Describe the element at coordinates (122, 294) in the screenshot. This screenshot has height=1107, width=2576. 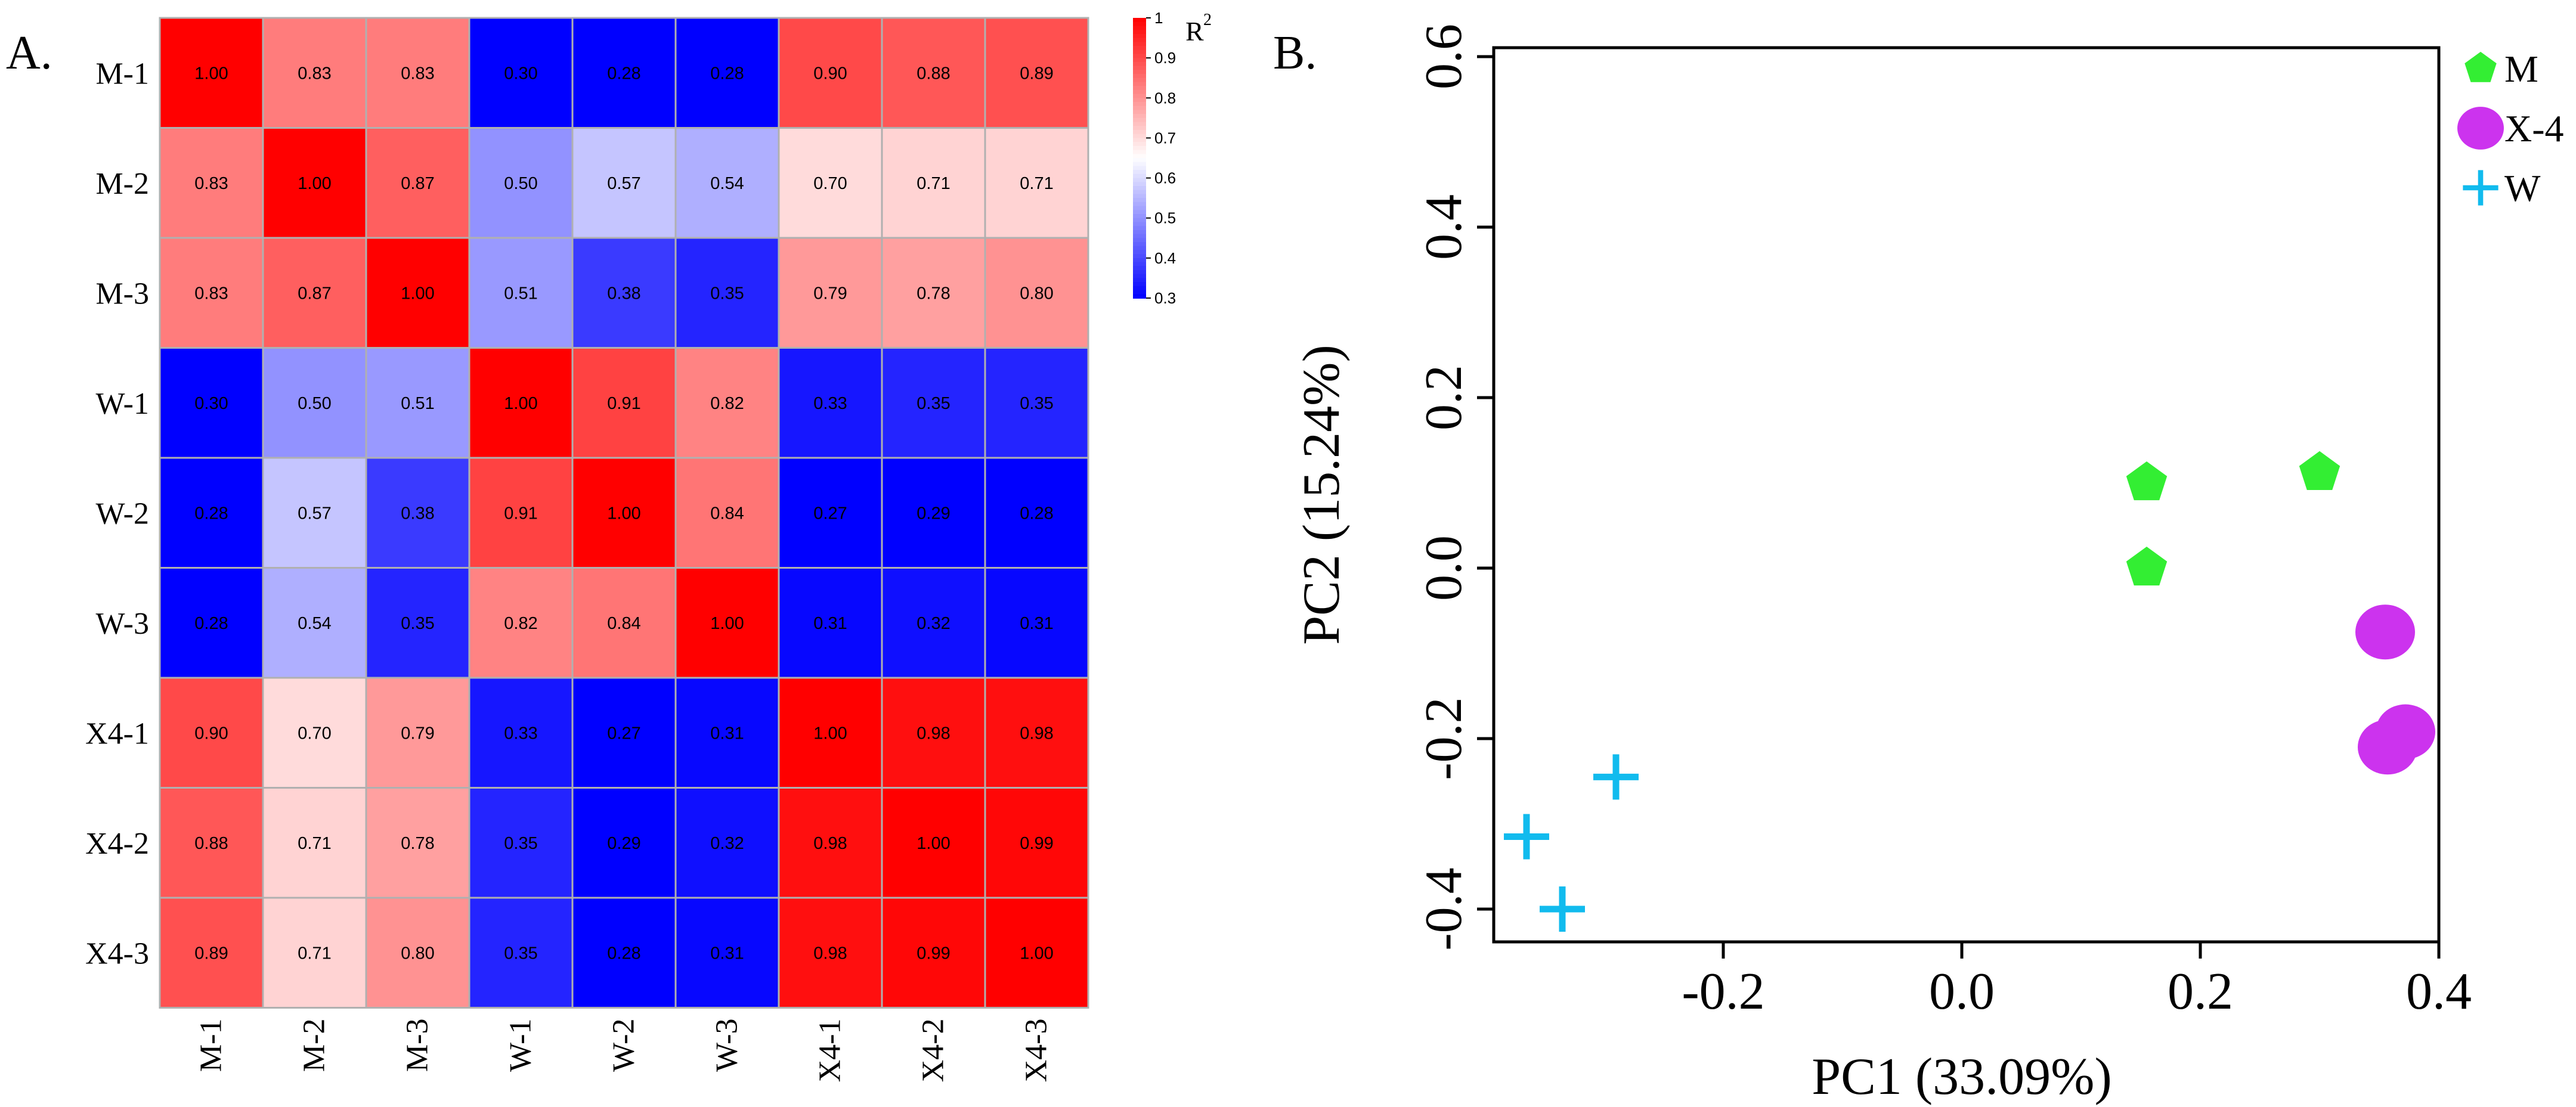
I see `heatmap-row-label: M-3` at that location.